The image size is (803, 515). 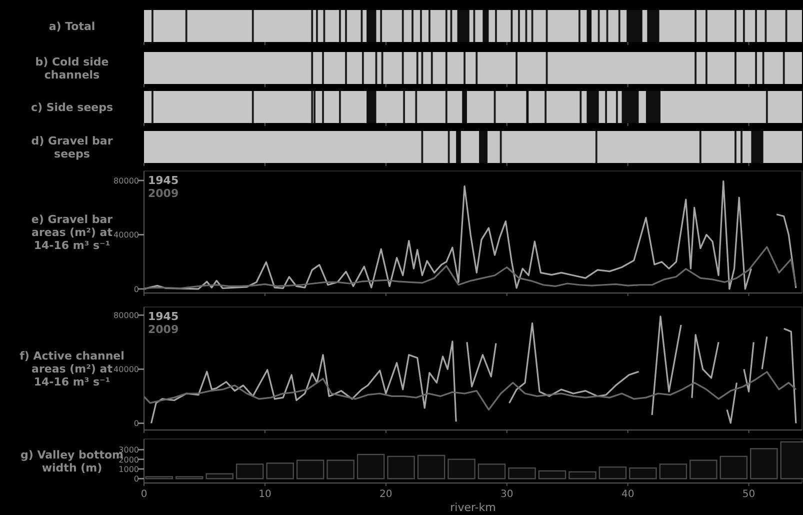 What do you see at coordinates (265, 494) in the screenshot?
I see `x-tick-label: 10` at bounding box center [265, 494].